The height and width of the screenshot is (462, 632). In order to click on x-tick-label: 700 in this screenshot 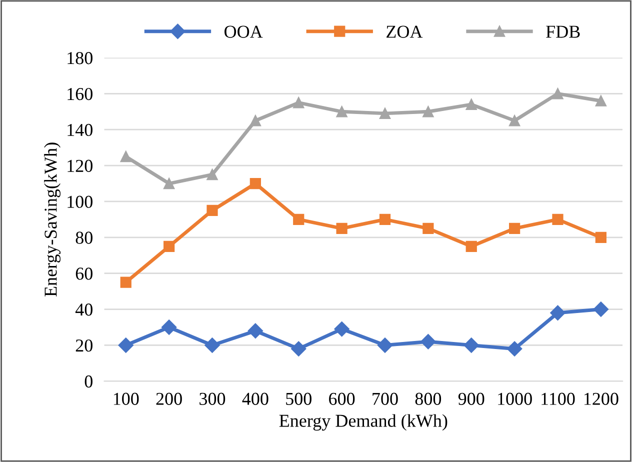, I will do `click(385, 398)`.